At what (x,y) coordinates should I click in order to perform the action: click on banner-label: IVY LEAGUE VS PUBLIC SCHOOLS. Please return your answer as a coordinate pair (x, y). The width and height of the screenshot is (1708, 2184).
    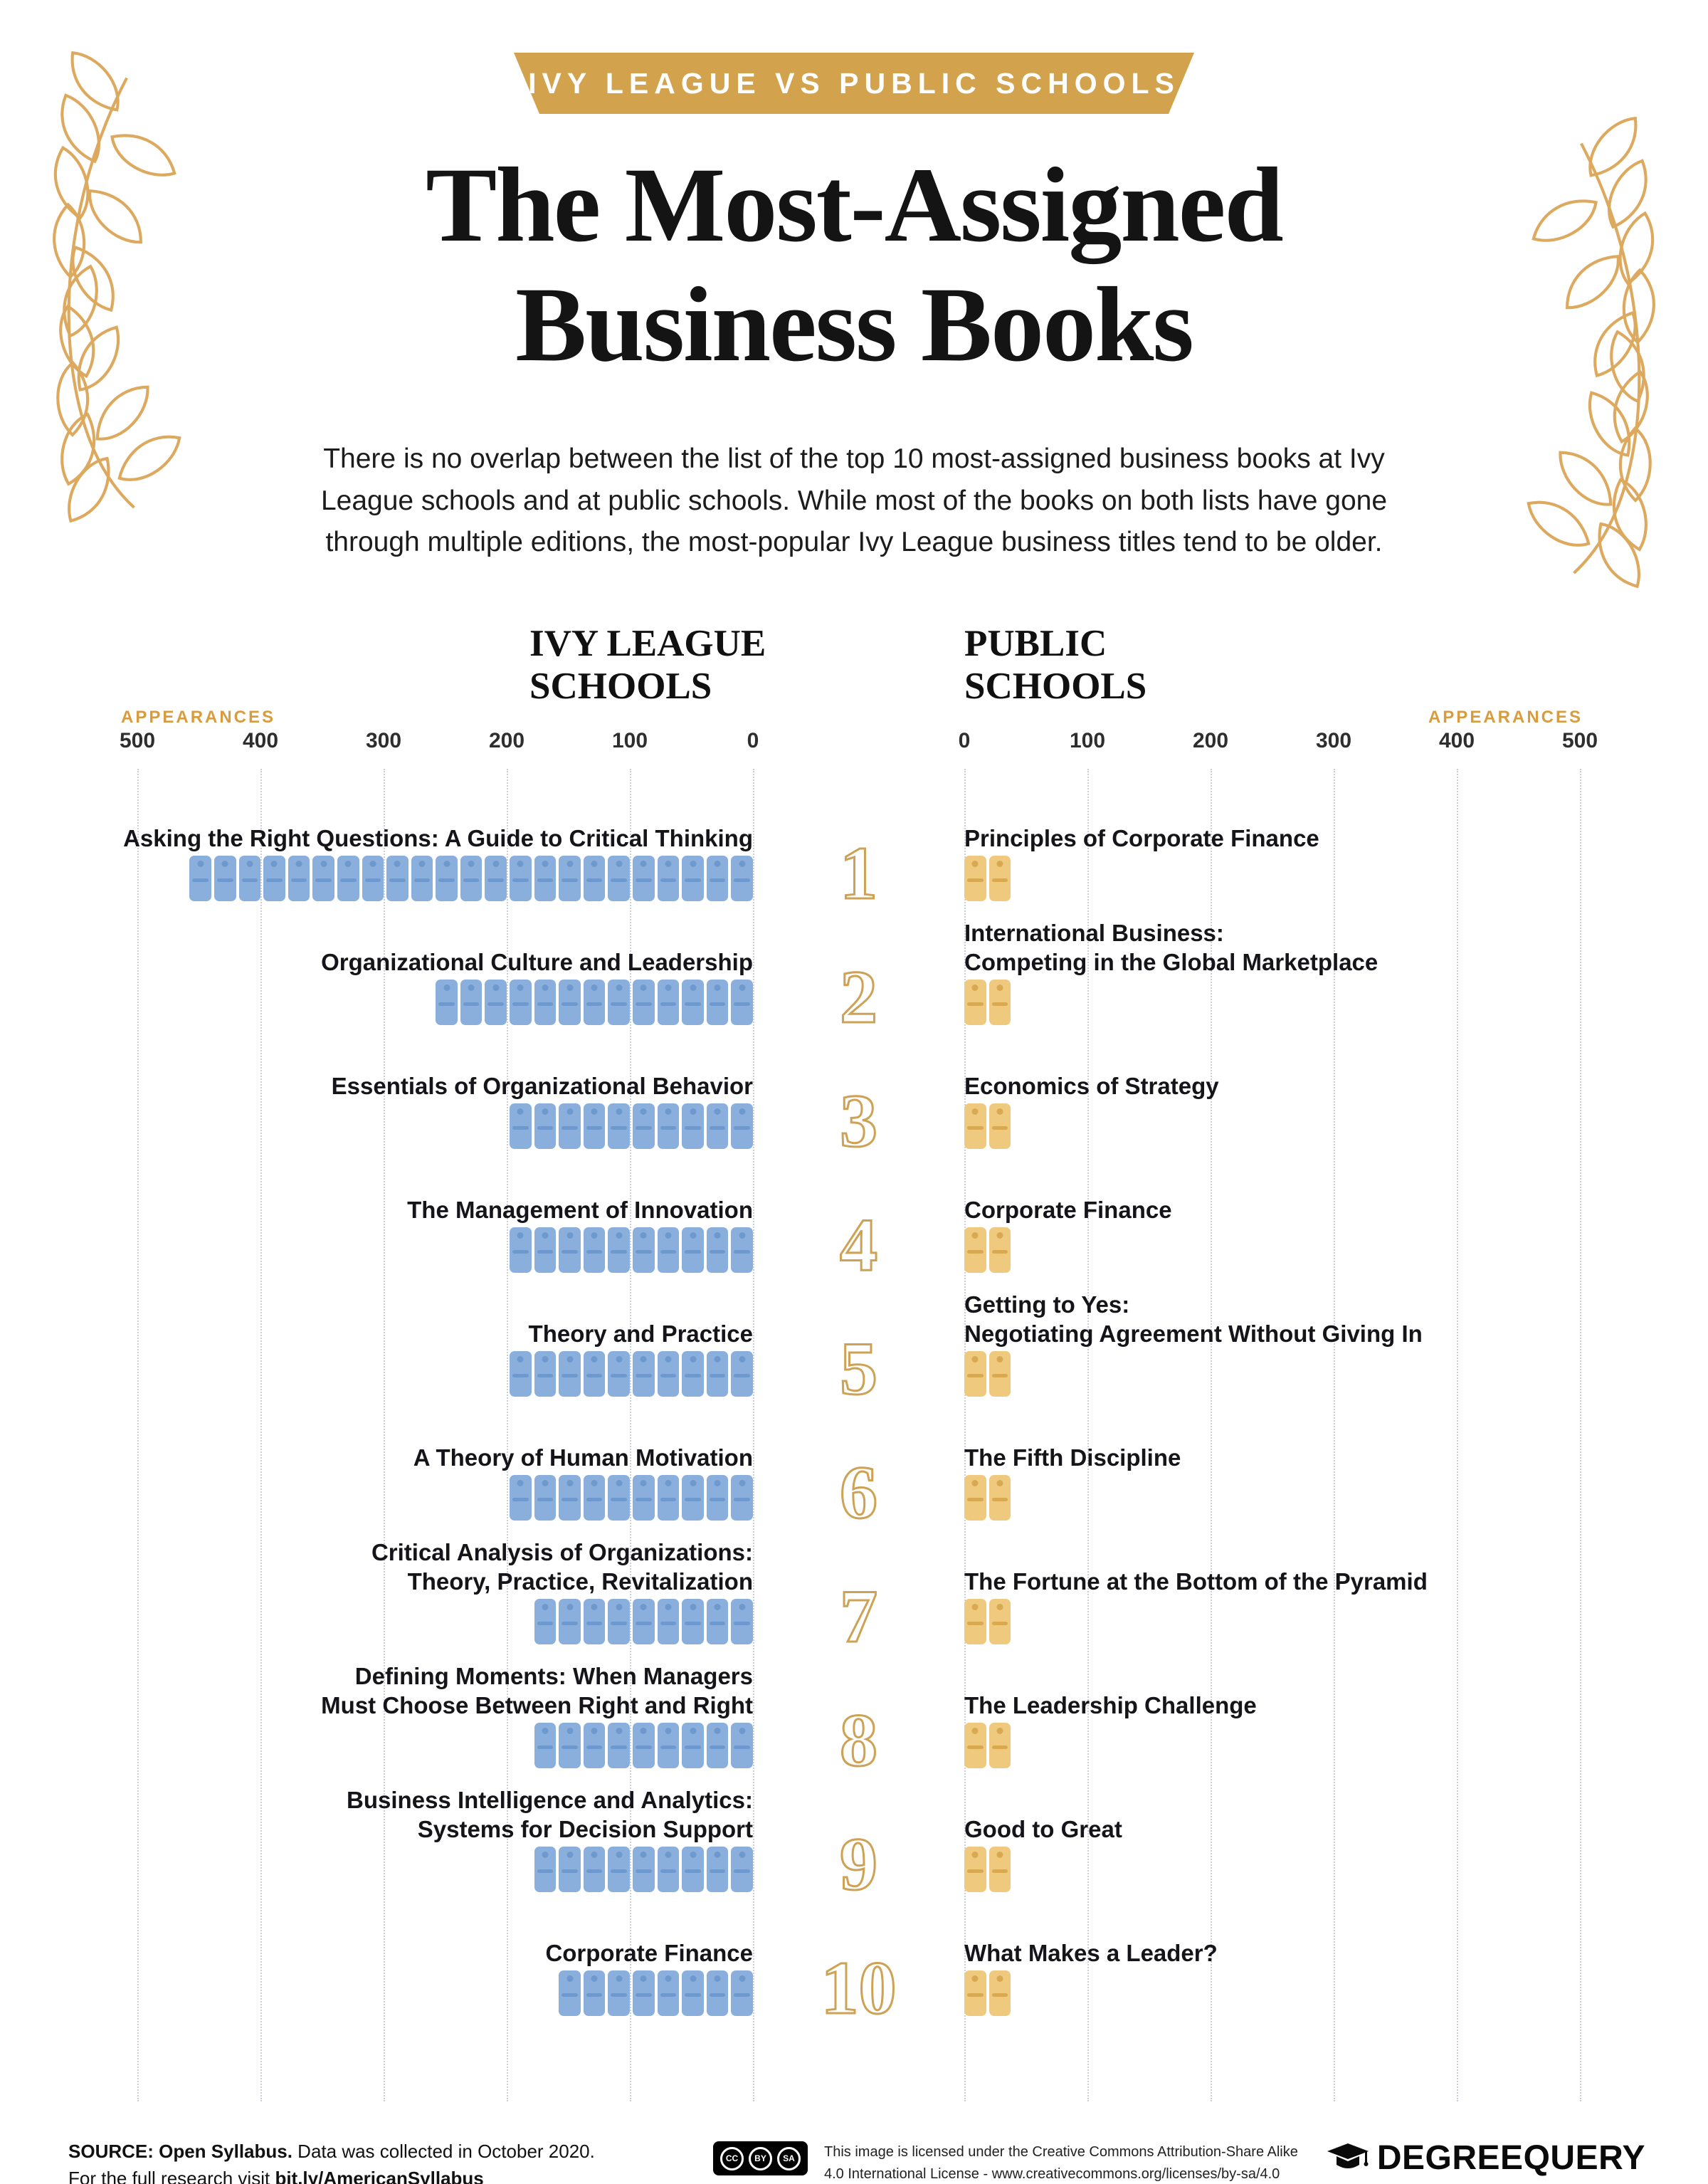
    Looking at the image, I should click on (854, 83).